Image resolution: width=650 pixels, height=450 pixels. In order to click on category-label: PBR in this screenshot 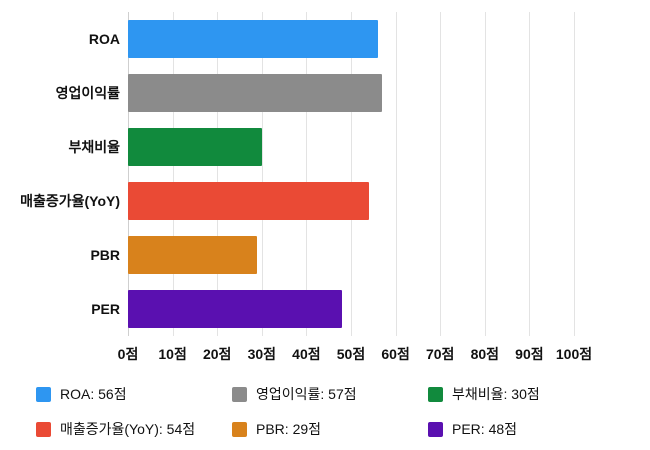, I will do `click(105, 255)`.